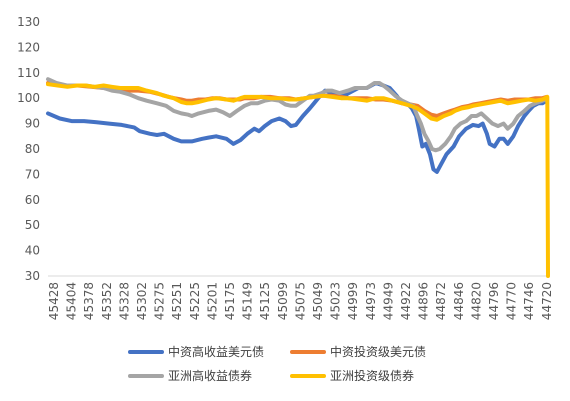 The height and width of the screenshot is (401, 570). I want to click on x-tick-label: 44973, so click(371, 301).